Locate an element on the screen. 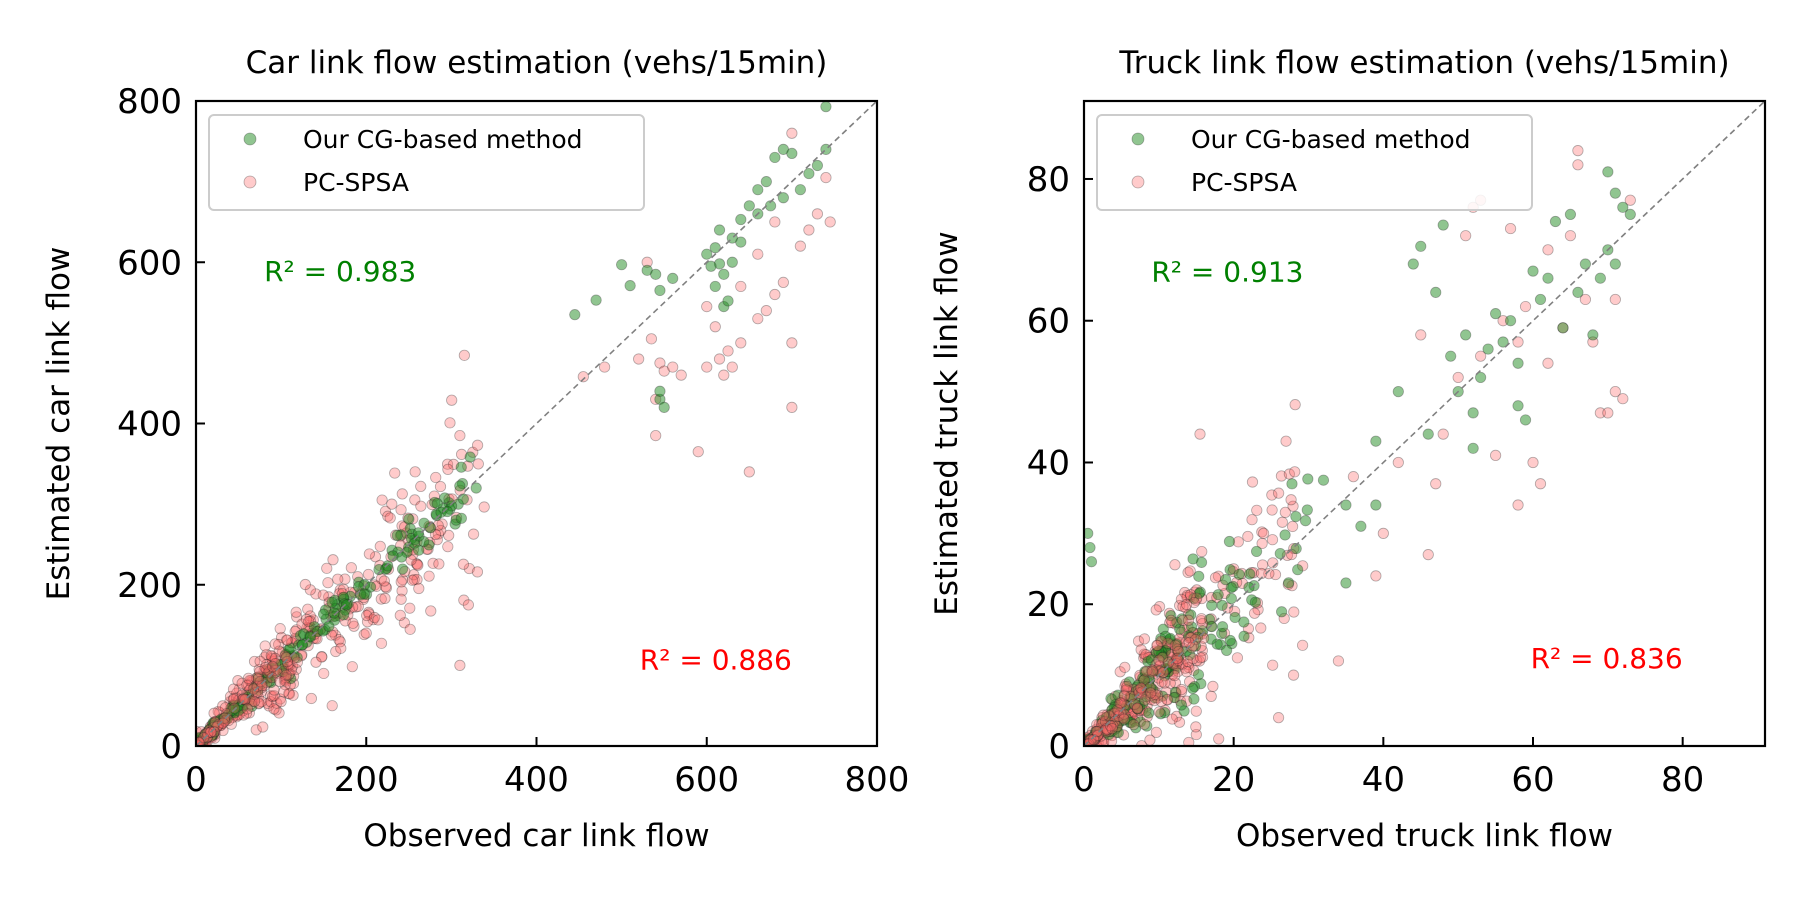  y-tick-label: 800 is located at coordinates (149, 102).